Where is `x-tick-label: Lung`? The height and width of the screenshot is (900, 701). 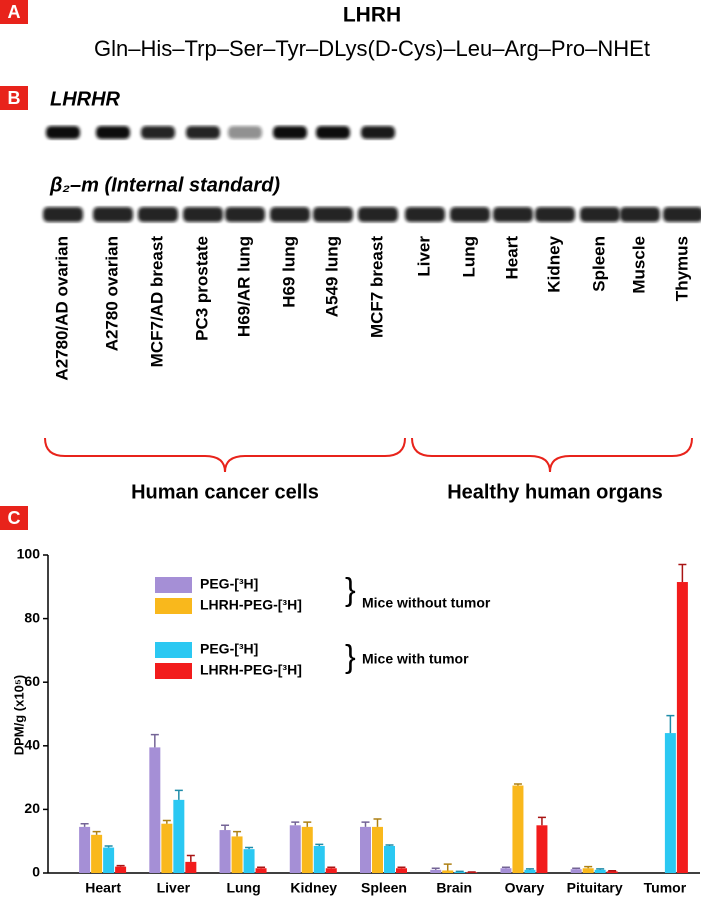
x-tick-label: Lung is located at coordinates (243, 888).